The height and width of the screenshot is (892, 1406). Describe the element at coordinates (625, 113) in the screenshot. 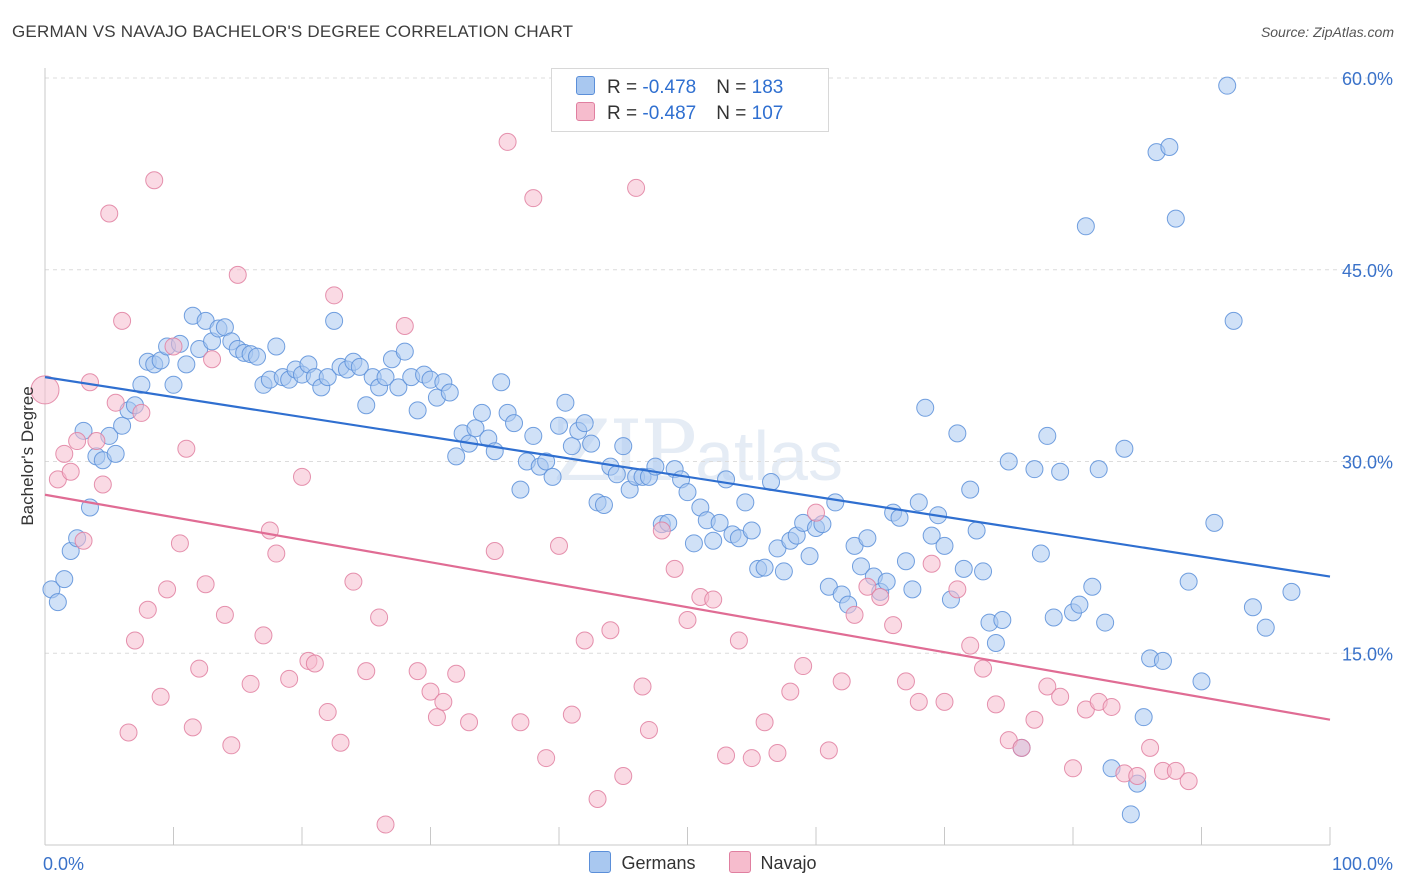

I see `legend-r-label: R =` at that location.